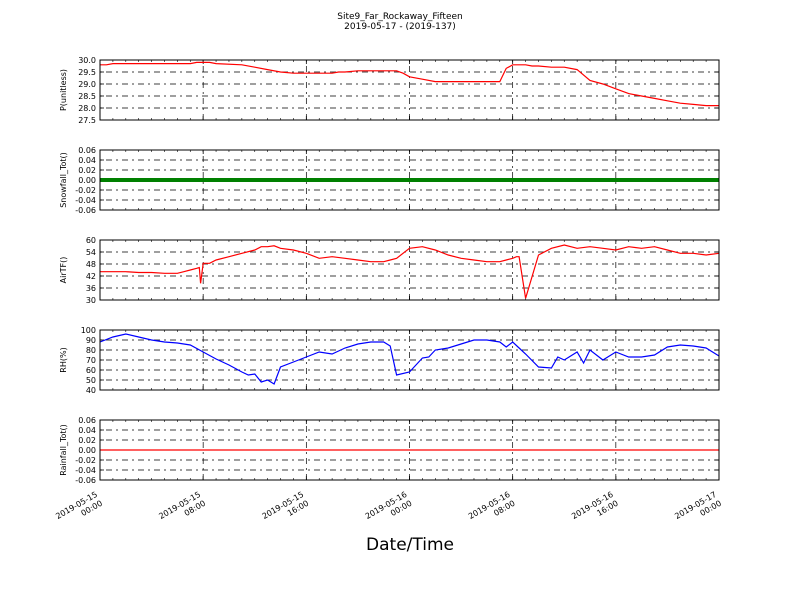 The image size is (800, 600). I want to click on y-tick-label: 48, so click(91, 264).